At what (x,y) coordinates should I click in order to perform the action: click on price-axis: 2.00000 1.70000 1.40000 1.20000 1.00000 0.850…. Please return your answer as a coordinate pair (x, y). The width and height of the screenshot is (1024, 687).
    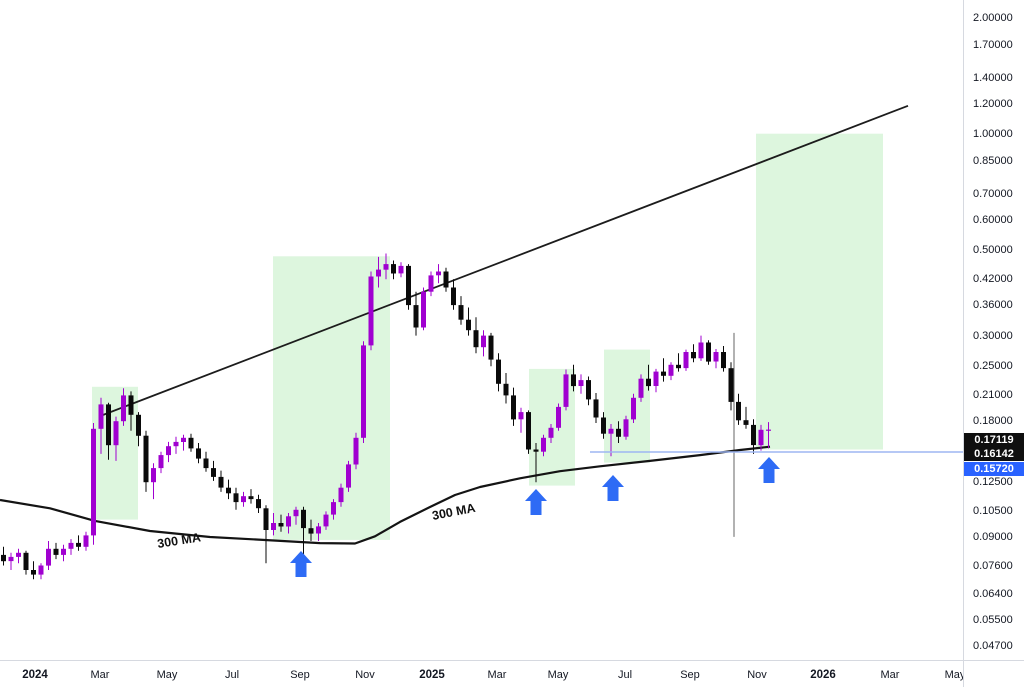
    Looking at the image, I should click on (993, 330).